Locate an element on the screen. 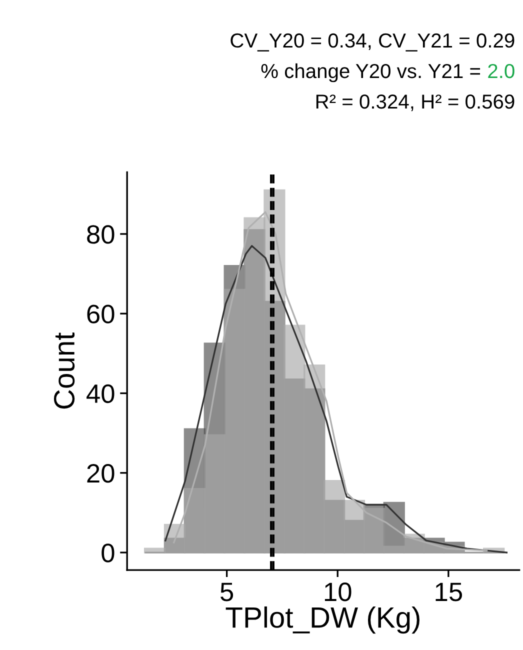 The width and height of the screenshot is (523, 650). x-tick-label: 15 is located at coordinates (449, 592).